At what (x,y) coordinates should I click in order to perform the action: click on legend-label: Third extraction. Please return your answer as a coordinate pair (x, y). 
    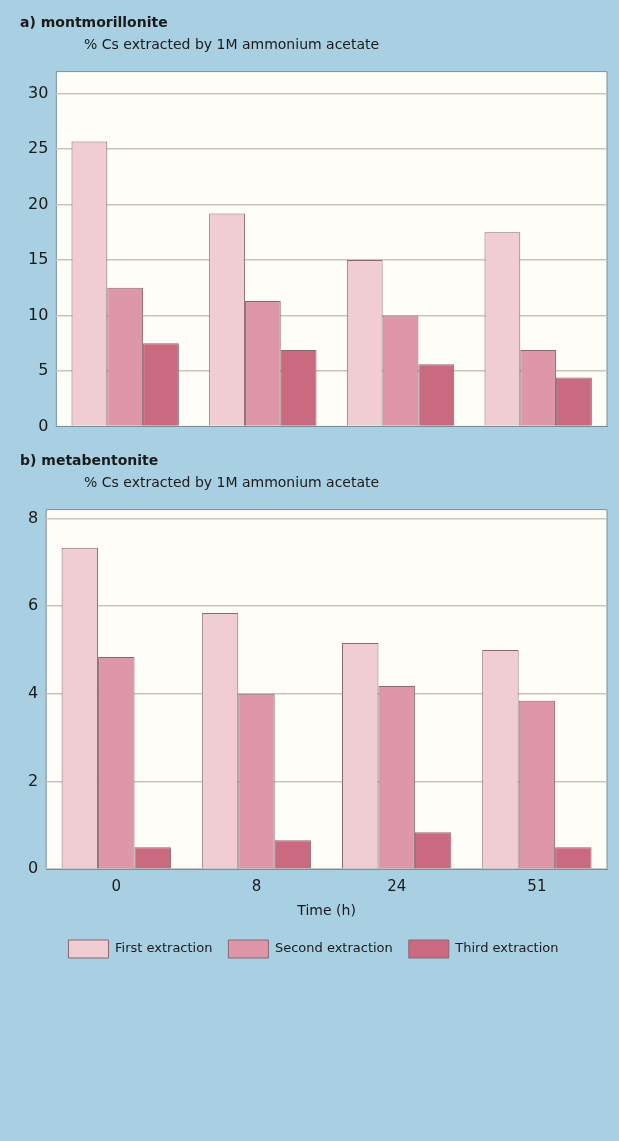
    Looking at the image, I should click on (506, 948).